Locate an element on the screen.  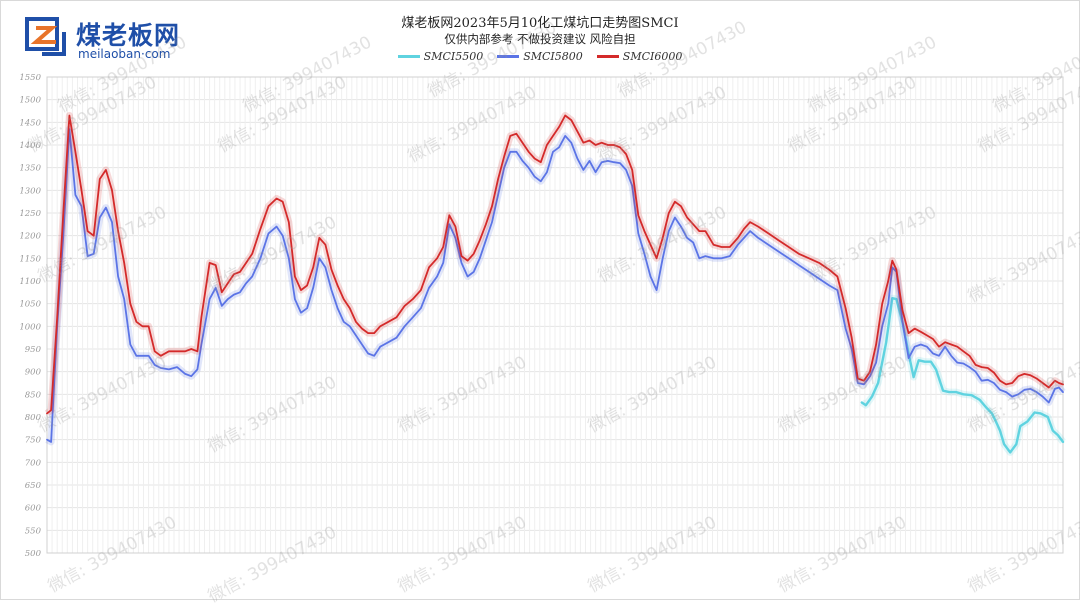
y-tick-label: 1300 is located at coordinates (30, 191).